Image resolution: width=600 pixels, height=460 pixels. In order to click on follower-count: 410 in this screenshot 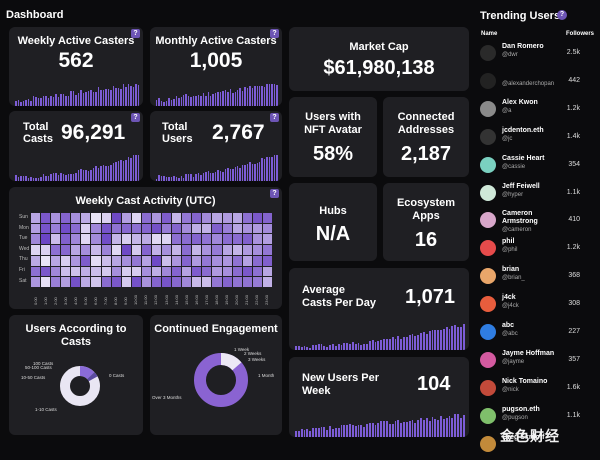, I will do `click(574, 220)`.